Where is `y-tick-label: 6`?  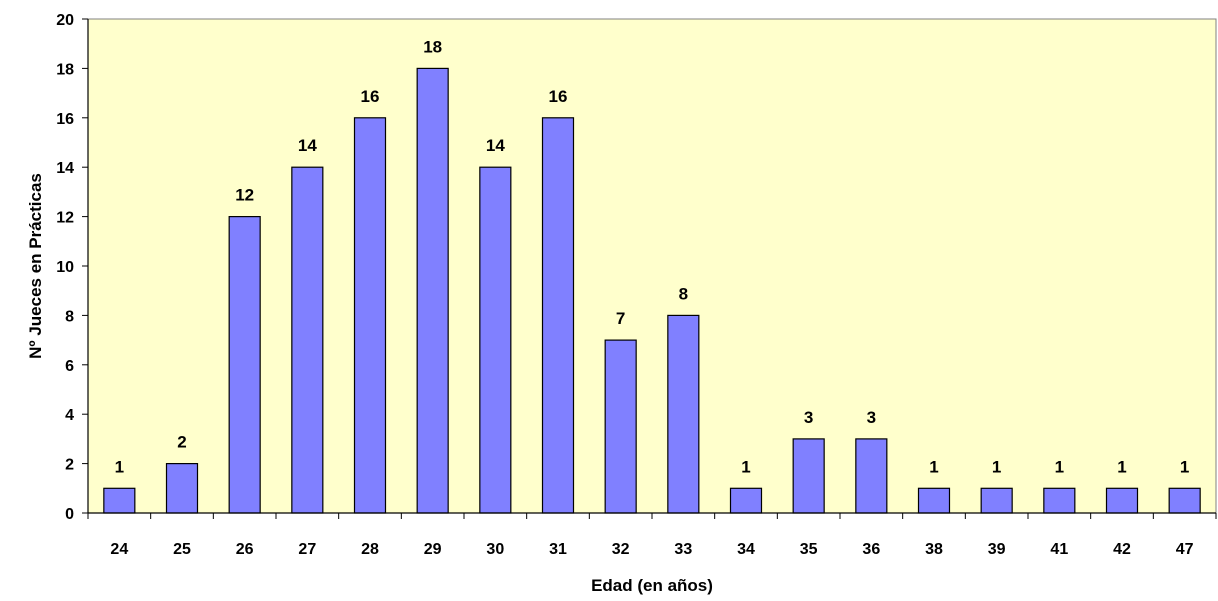 y-tick-label: 6 is located at coordinates (69, 366).